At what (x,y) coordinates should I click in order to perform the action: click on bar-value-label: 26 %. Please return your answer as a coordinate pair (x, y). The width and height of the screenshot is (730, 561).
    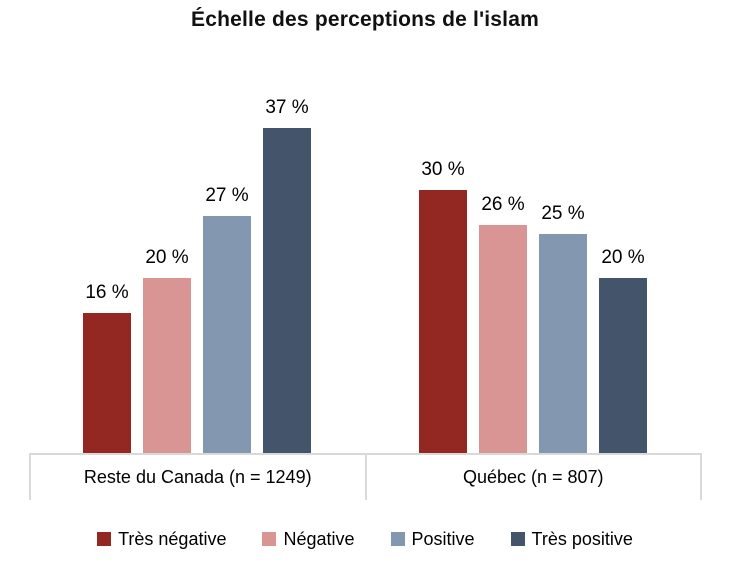
    Looking at the image, I should click on (503, 204).